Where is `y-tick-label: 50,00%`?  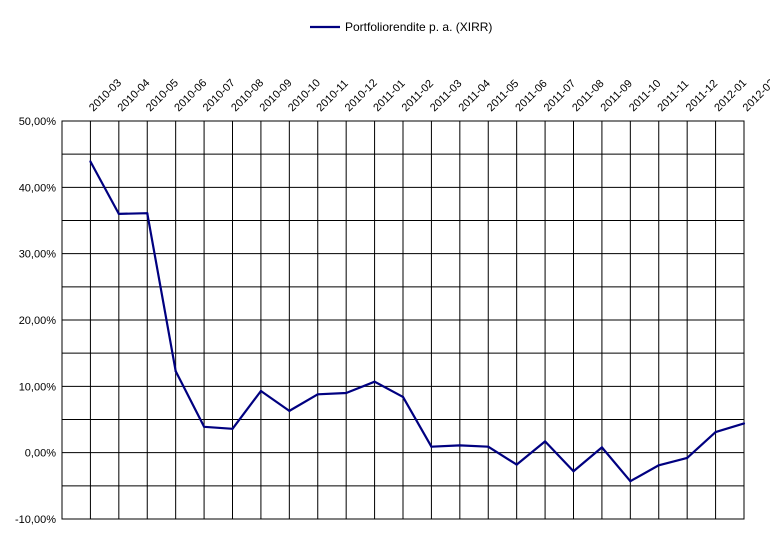
y-tick-label: 50,00% is located at coordinates (38, 122).